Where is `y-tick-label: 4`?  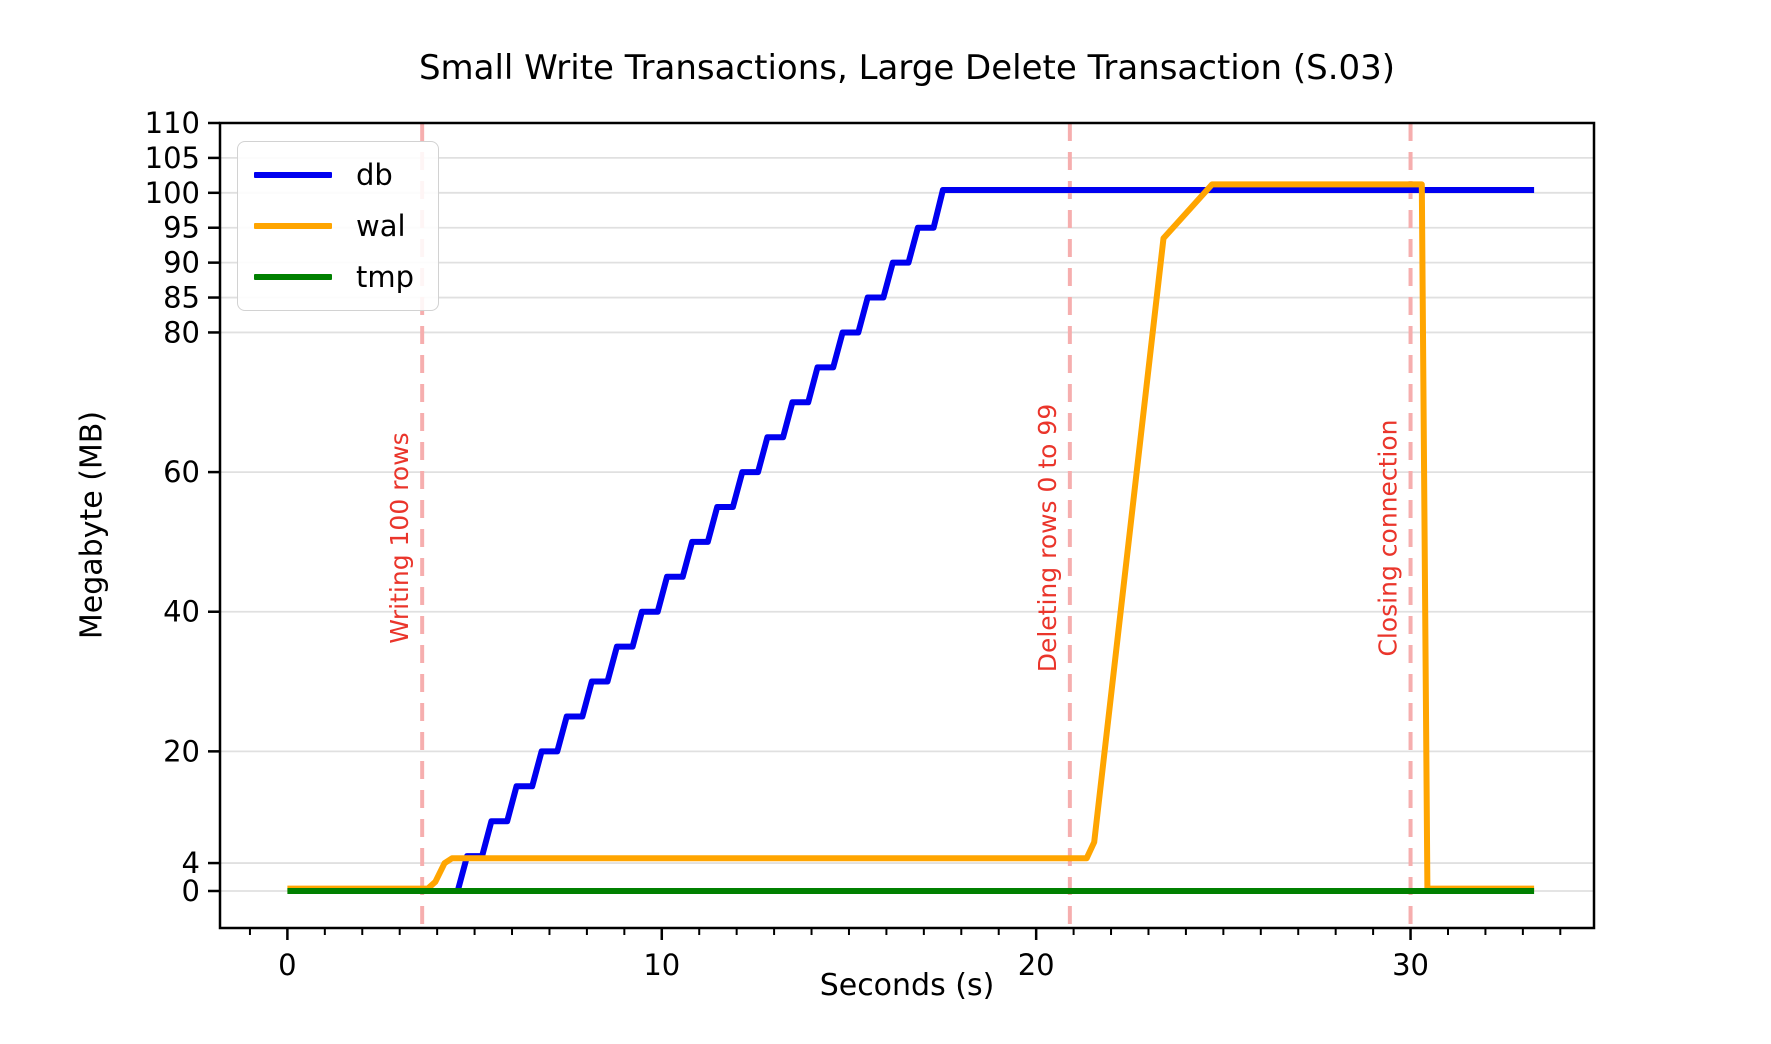 y-tick-label: 4 is located at coordinates (191, 863).